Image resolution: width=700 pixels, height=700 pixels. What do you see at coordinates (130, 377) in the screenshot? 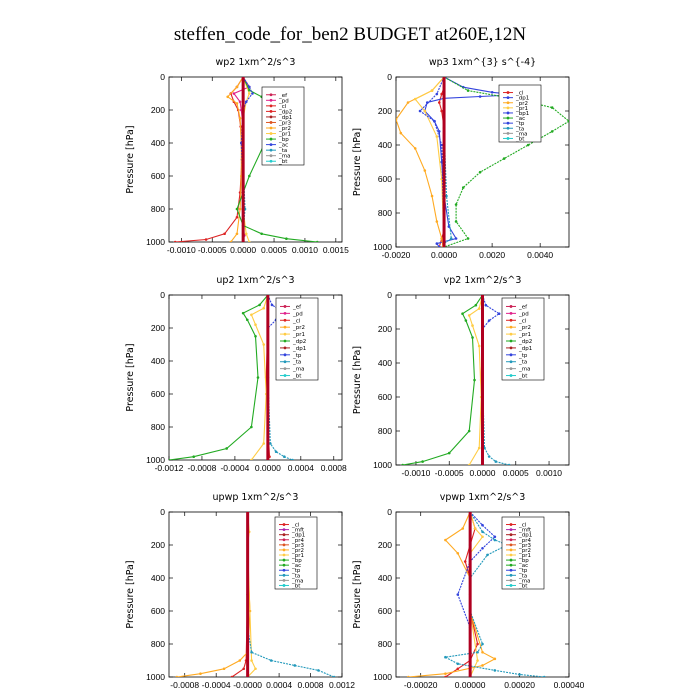
I see `y-axis-label: Pressure [hPa]` at bounding box center [130, 377].